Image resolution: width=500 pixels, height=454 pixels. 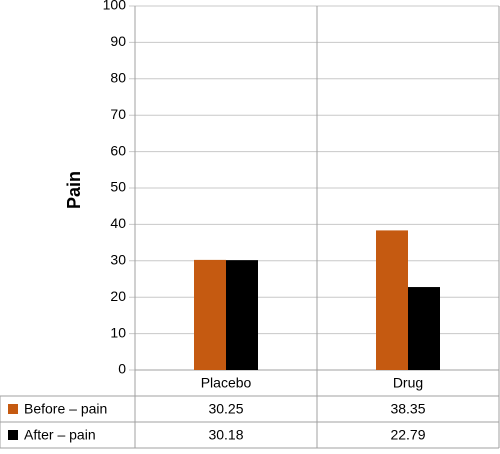 I want to click on y-tick-label: 50, so click(x=118, y=187).